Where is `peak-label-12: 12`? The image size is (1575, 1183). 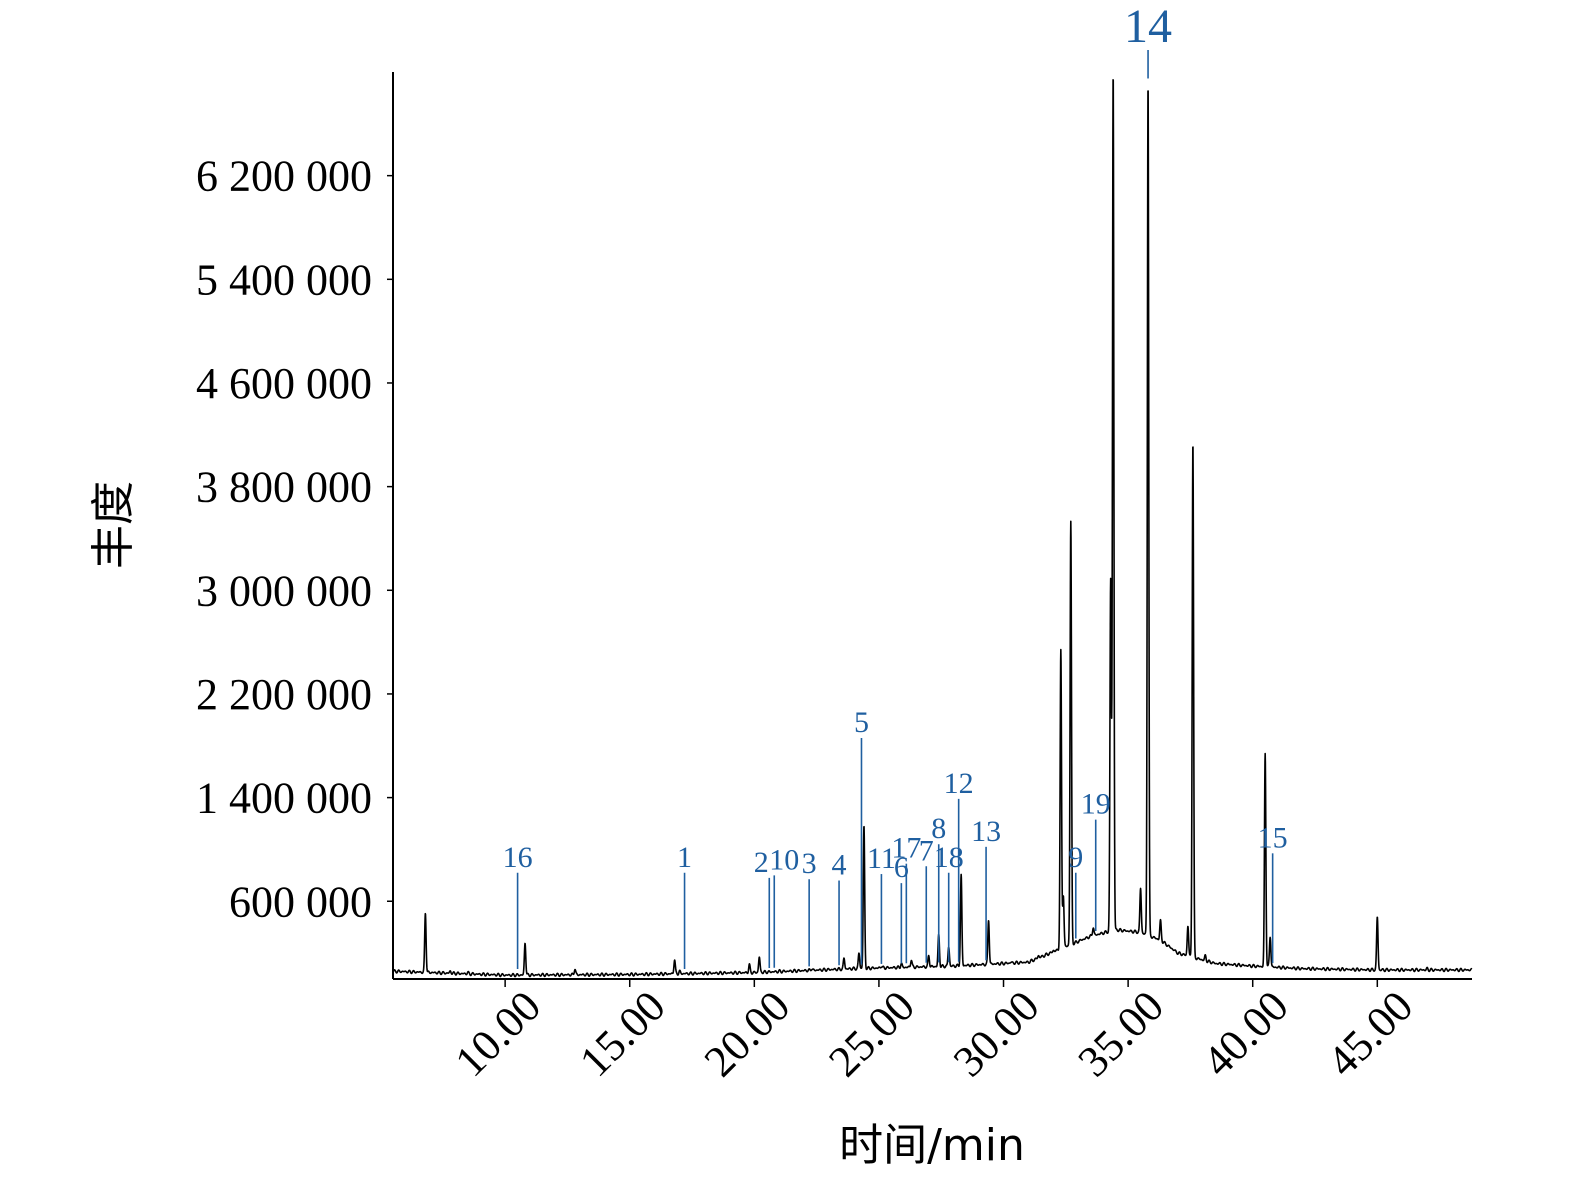 peak-label-12: 12 is located at coordinates (959, 783).